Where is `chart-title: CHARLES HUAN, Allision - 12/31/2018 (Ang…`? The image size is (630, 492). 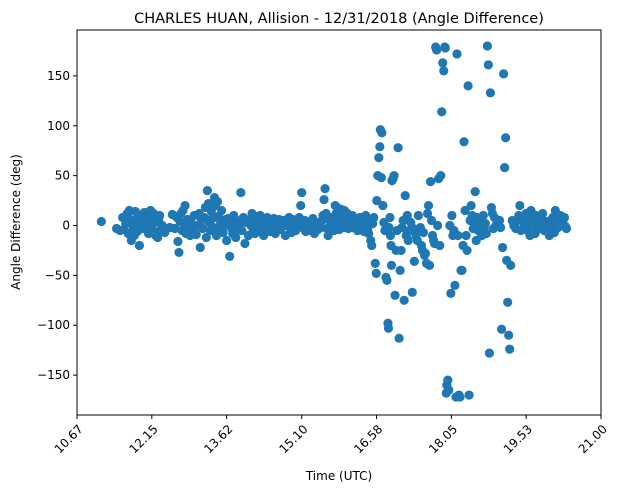 chart-title: CHARLES HUAN, Allision - 12/31/2018 (Ang… is located at coordinates (339, 19).